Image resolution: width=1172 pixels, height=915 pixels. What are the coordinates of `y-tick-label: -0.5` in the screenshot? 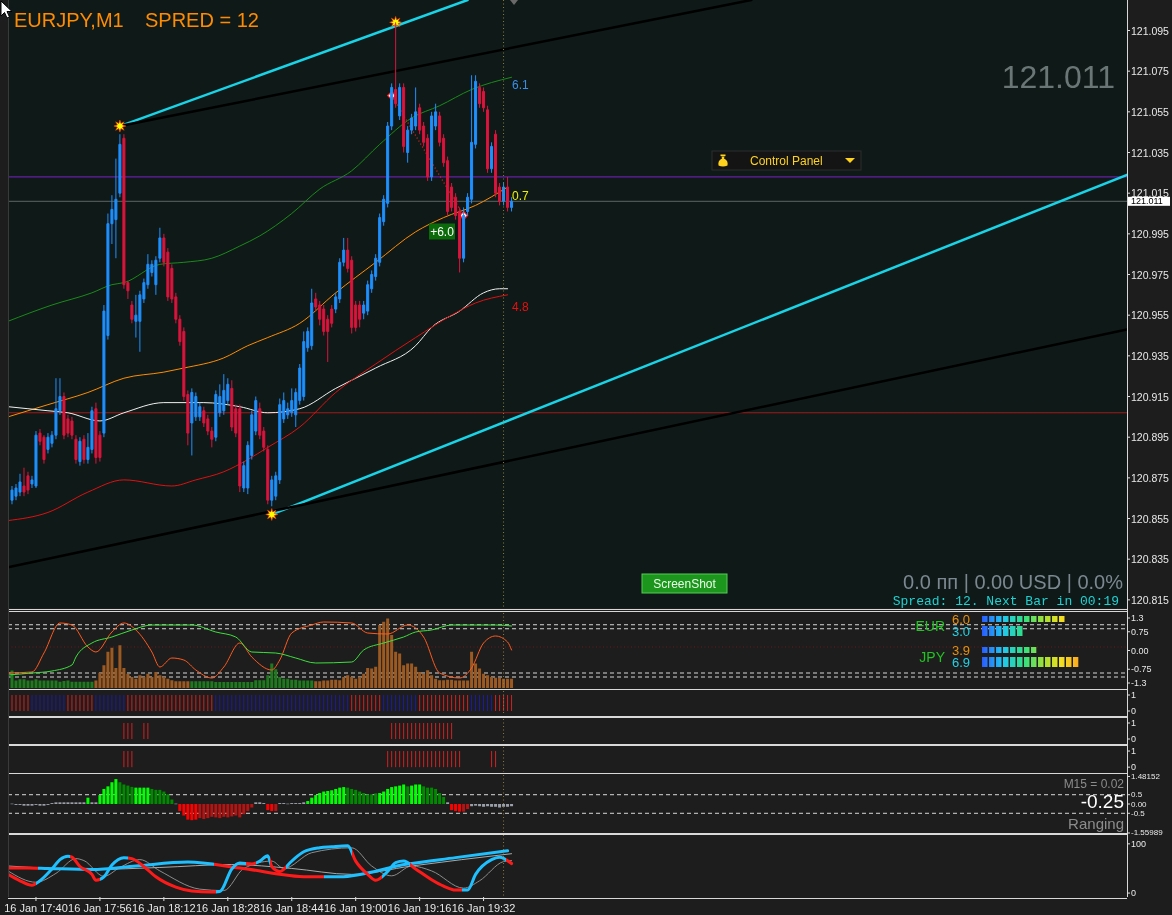 It's located at (1138, 813).